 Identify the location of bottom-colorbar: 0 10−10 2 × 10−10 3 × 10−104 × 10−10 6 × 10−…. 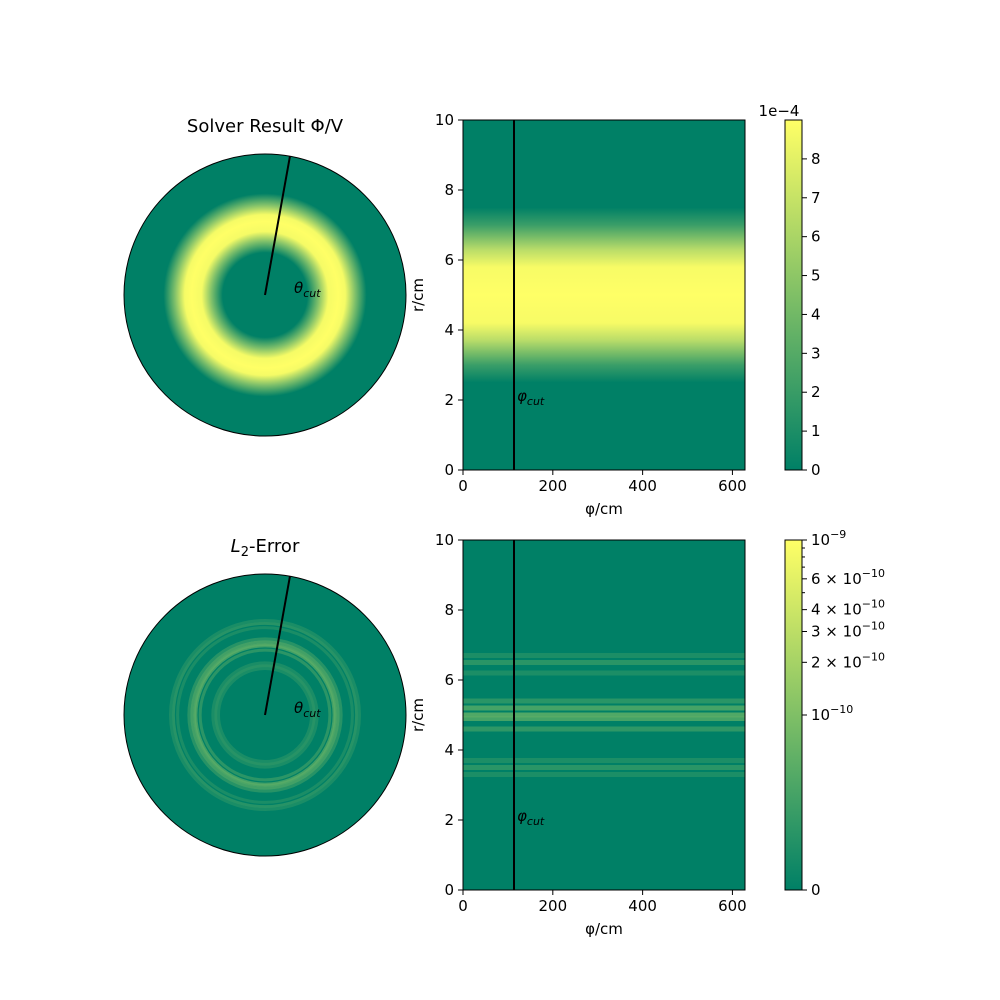
(834, 713).